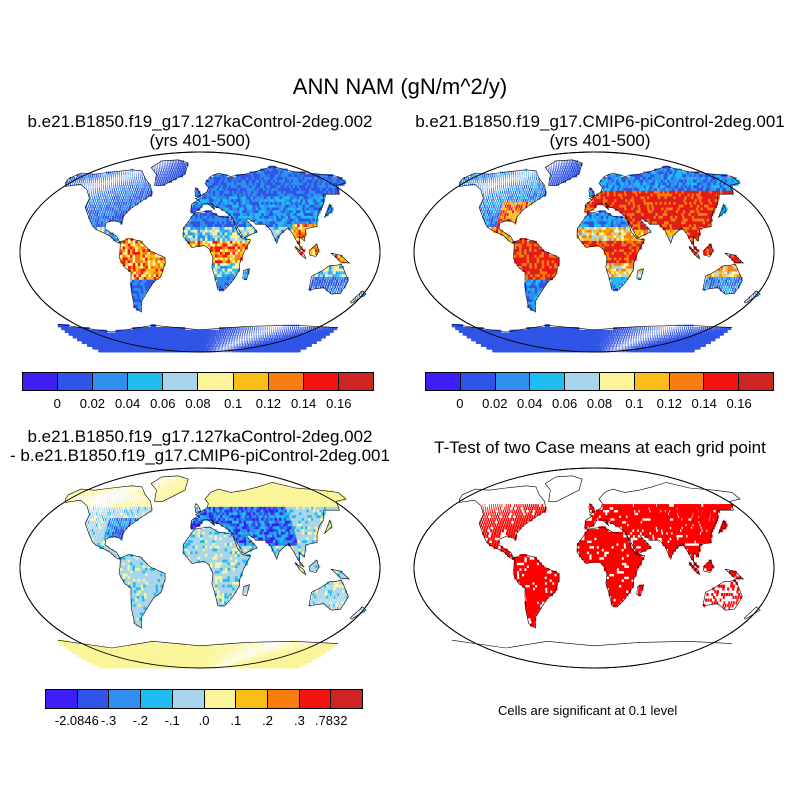 Image resolution: width=800 pixels, height=800 pixels. I want to click on colorbar-case2-labels: 0 0.02 0.04 0.06 0.08 0.1 0.12 0.14 0.16, so click(599, 404).